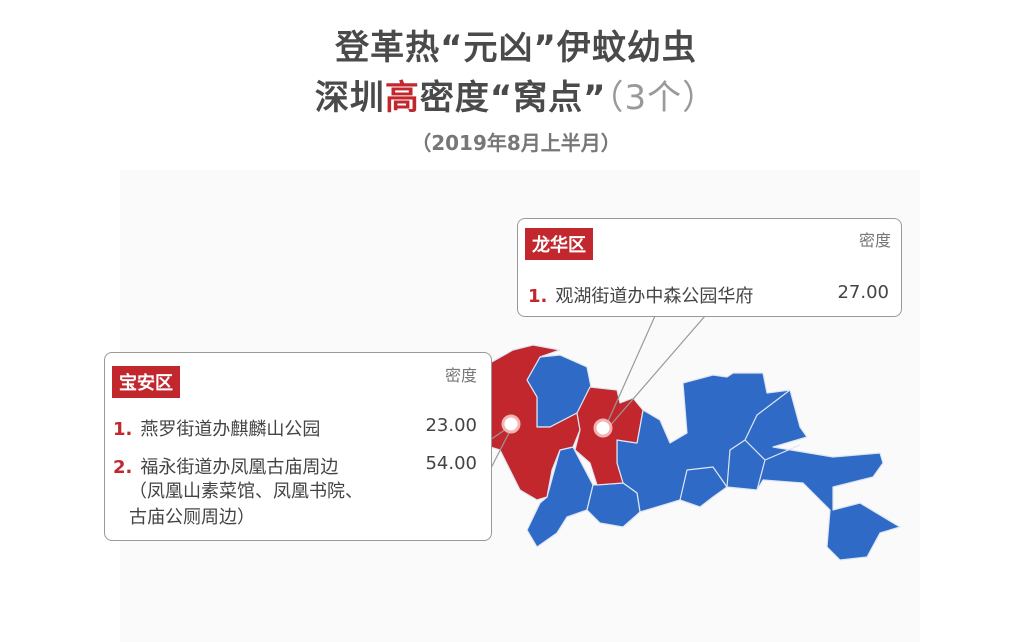 The height and width of the screenshot is (642, 1032). What do you see at coordinates (123, 467) in the screenshot?
I see `rank: 2.` at bounding box center [123, 467].